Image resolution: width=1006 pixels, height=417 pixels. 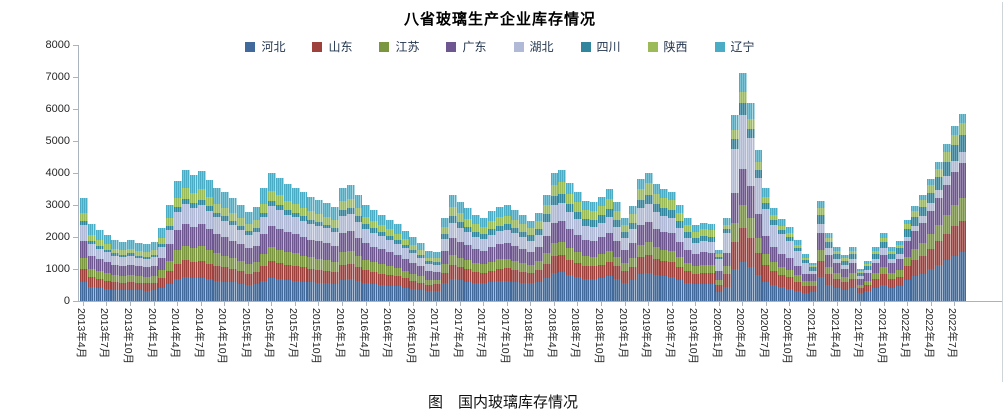 I want to click on x-tick-label: 2016年10月, so click(x=410, y=336).